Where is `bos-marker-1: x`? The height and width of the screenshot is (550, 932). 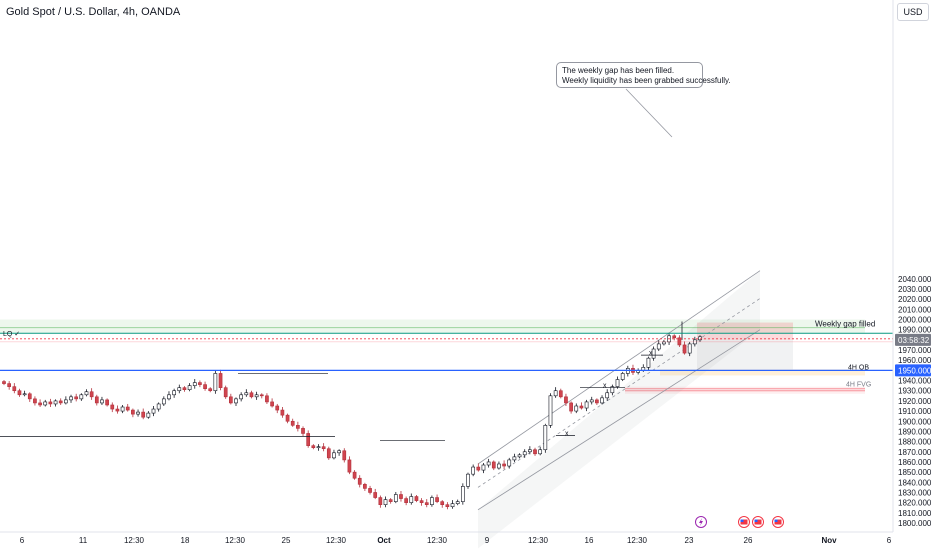 bos-marker-1: x is located at coordinates (605, 386).